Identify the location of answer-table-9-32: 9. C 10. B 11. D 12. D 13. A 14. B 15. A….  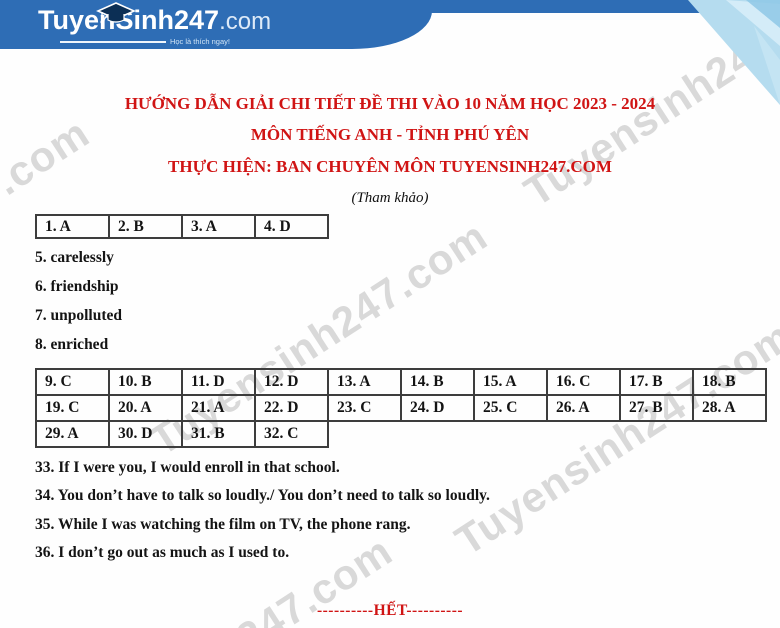
(401, 407).